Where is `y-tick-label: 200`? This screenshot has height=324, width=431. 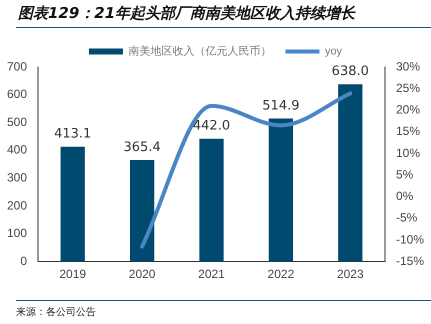
y-tick-label: 200 is located at coordinates (17, 205).